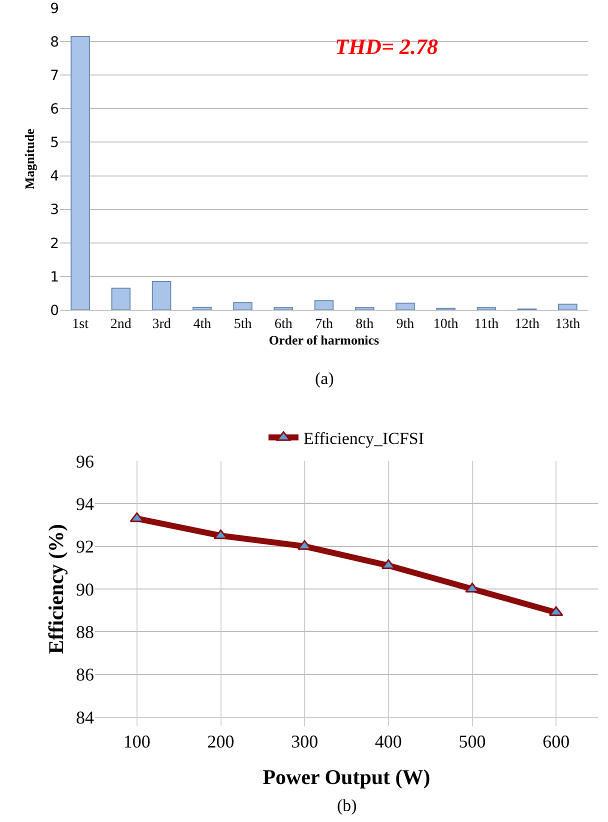 The image size is (608, 822). I want to click on x-tick-label: 200, so click(220, 742).